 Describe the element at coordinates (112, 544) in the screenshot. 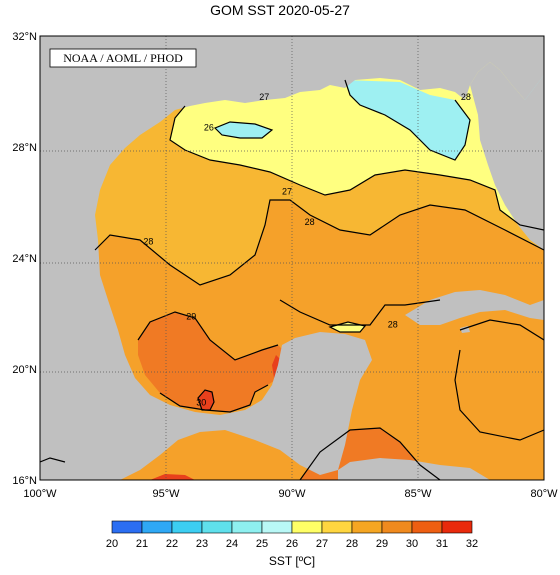

I see `colorbar-tick-label: 20` at that location.